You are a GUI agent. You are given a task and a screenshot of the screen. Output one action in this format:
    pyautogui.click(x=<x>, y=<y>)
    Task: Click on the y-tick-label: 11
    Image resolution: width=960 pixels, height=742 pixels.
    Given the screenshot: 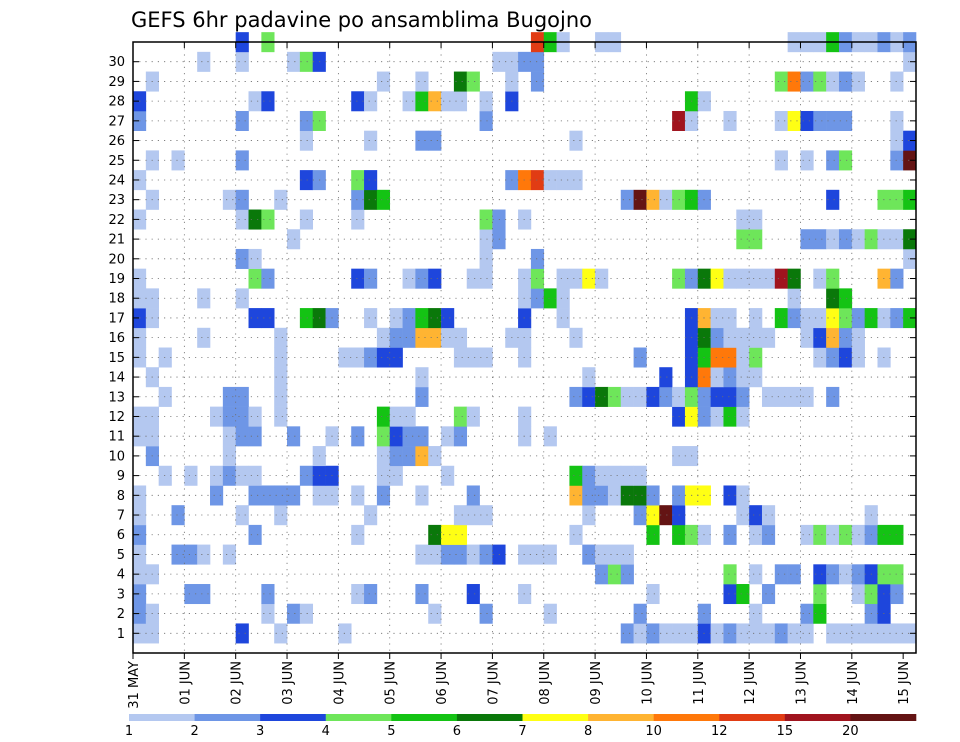 What is the action you would take?
    pyautogui.click(x=116, y=437)
    